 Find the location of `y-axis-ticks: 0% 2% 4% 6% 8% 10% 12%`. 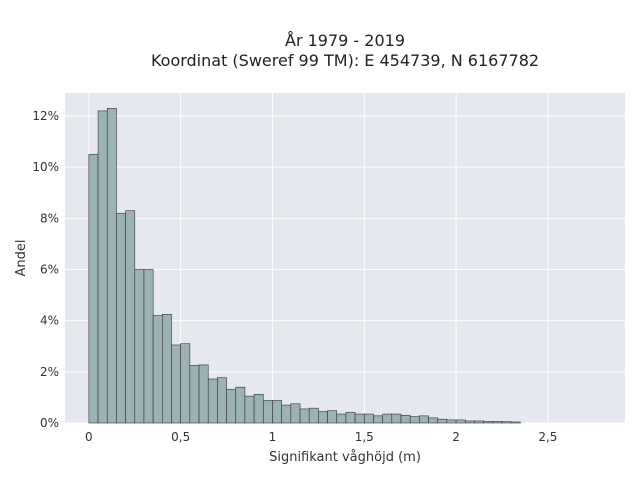

y-axis-ticks: 0% 2% 4% 6% 8% 10% 12% is located at coordinates (45, 269).